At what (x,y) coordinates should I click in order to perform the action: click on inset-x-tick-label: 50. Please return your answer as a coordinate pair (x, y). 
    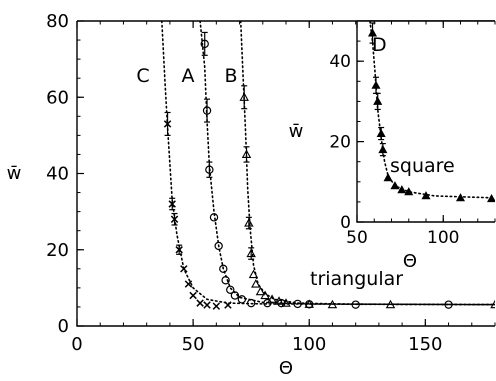
    Looking at the image, I should click on (357, 238).